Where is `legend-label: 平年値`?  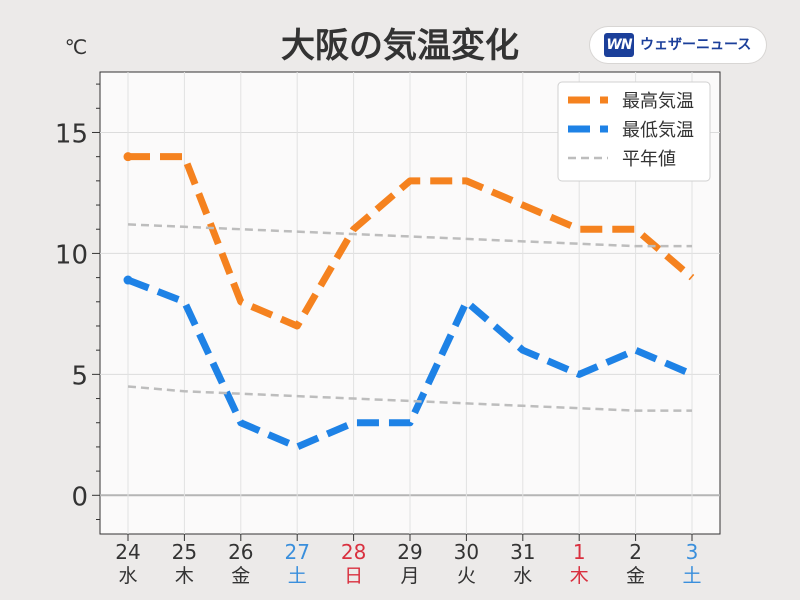 legend-label: 平年値 is located at coordinates (649, 159).